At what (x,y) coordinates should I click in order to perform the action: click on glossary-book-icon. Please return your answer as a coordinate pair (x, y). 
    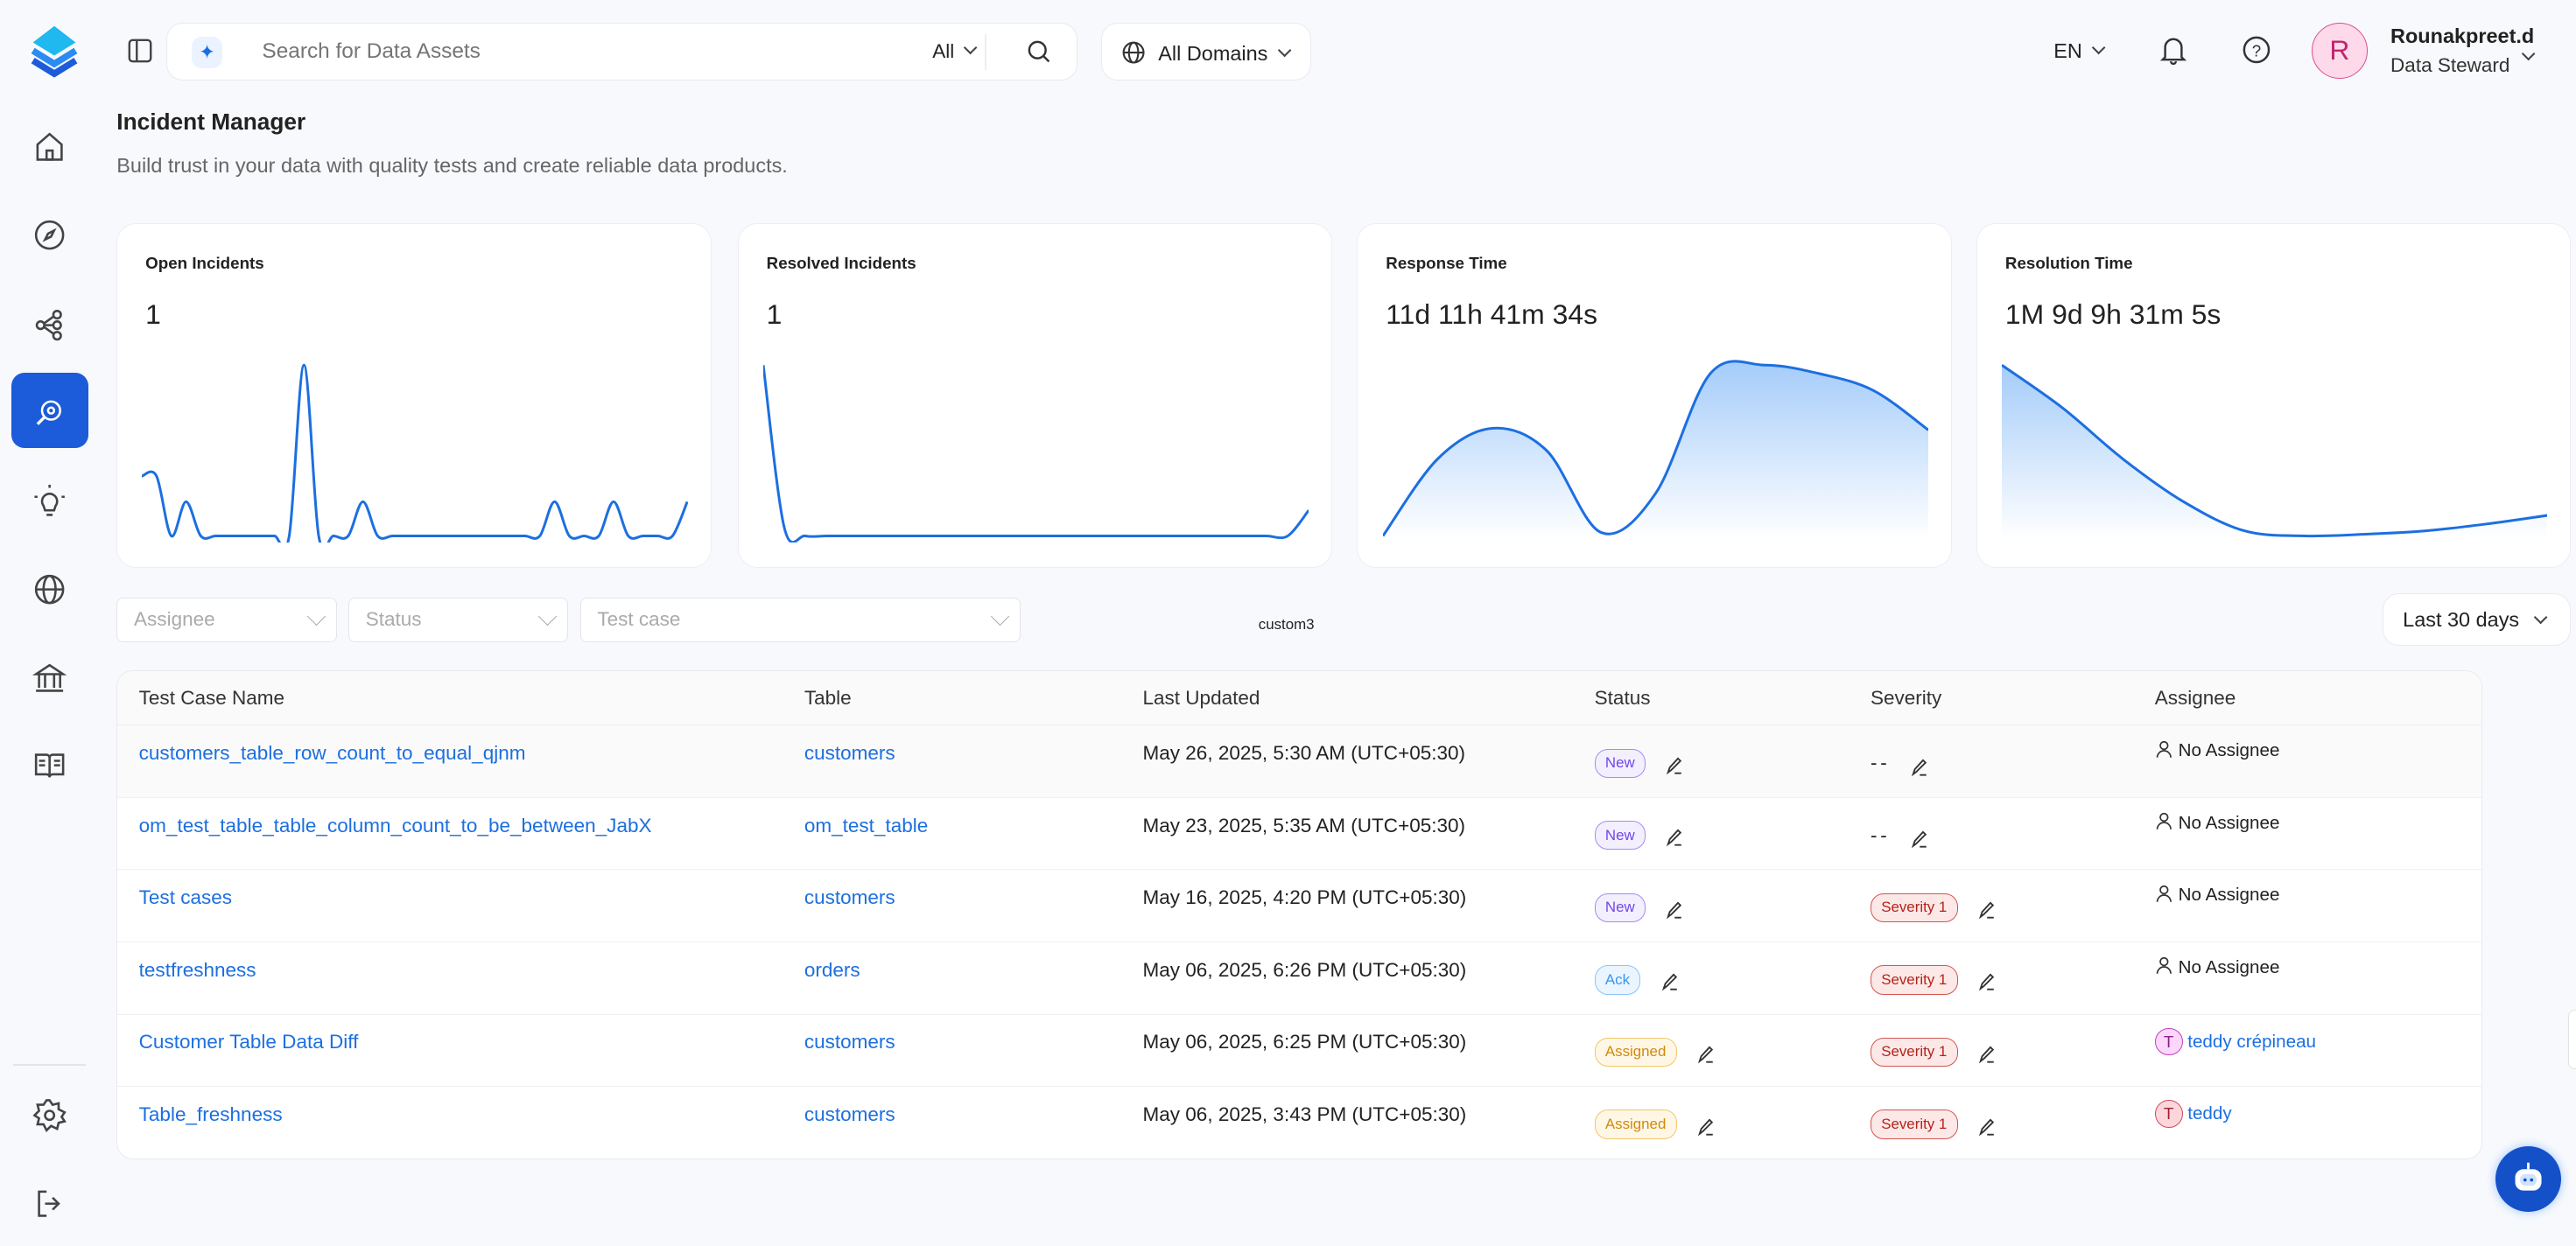
    Looking at the image, I should click on (50, 765).